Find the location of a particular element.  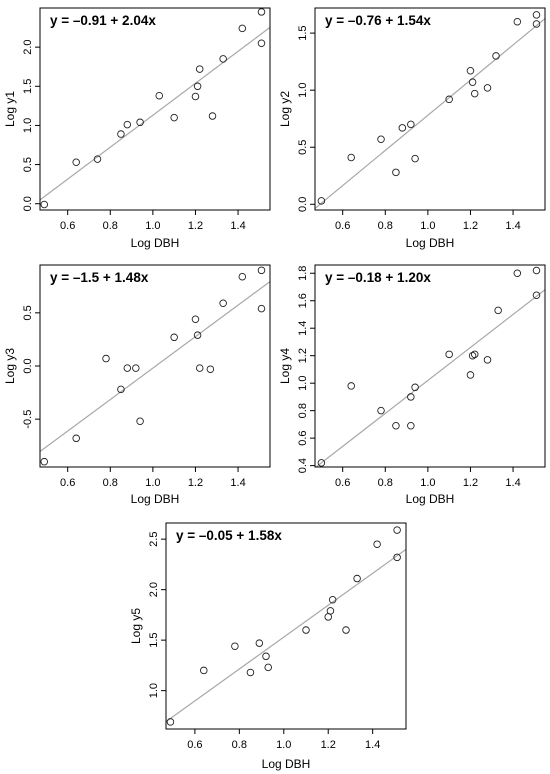

chart3-y-tick-label-2: 0.0 is located at coordinates (28, 365).